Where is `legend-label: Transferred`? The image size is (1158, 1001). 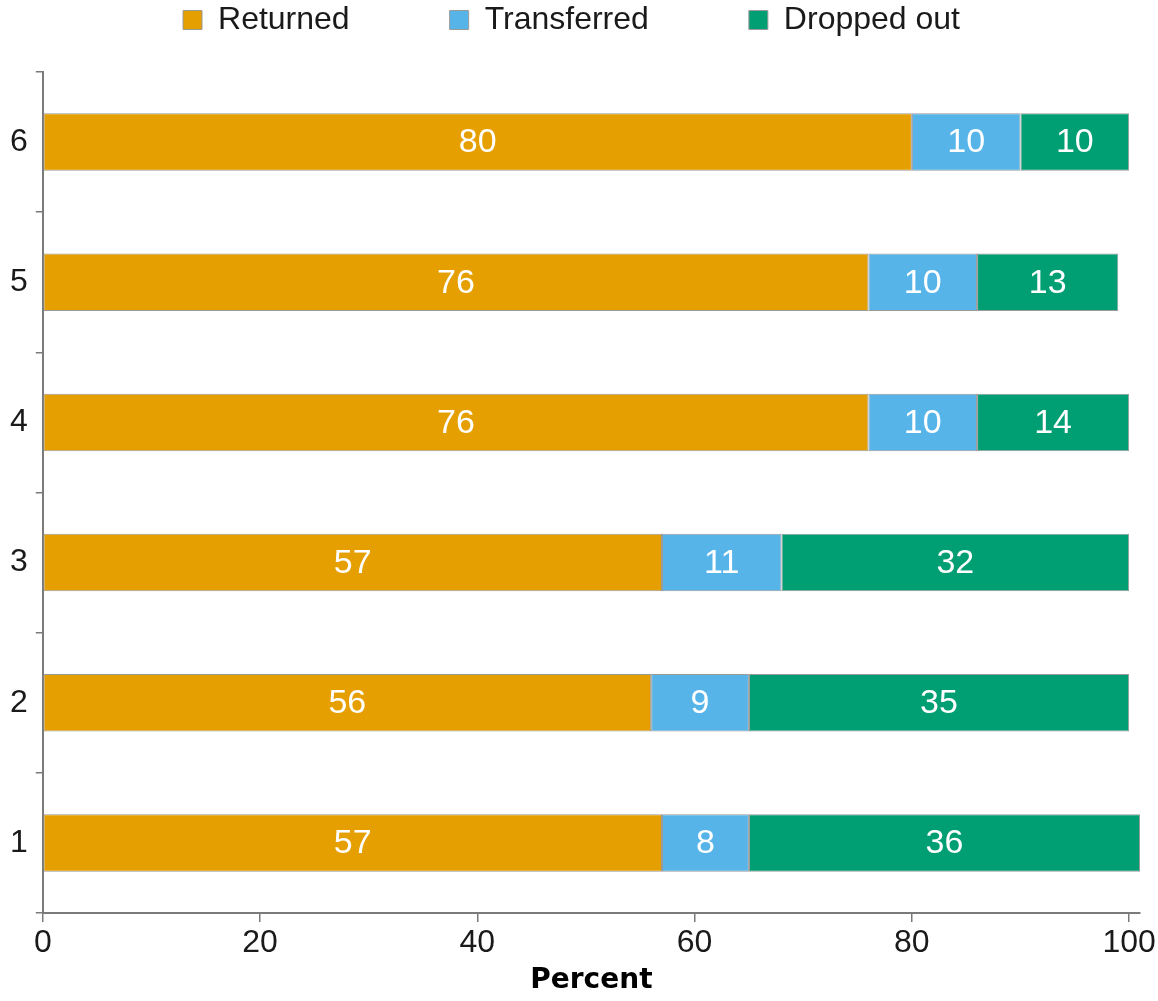 legend-label: Transferred is located at coordinates (566, 18).